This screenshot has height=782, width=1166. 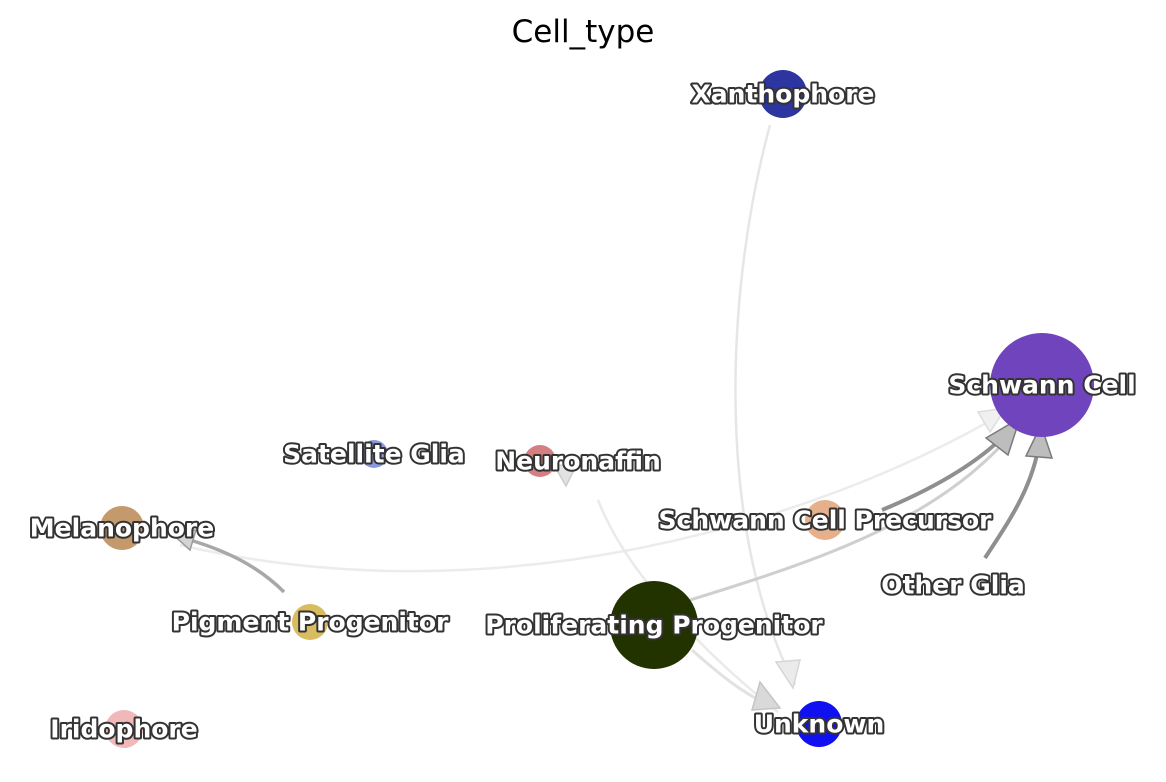 I want to click on label-unknown: Unknown, so click(x=819, y=724).